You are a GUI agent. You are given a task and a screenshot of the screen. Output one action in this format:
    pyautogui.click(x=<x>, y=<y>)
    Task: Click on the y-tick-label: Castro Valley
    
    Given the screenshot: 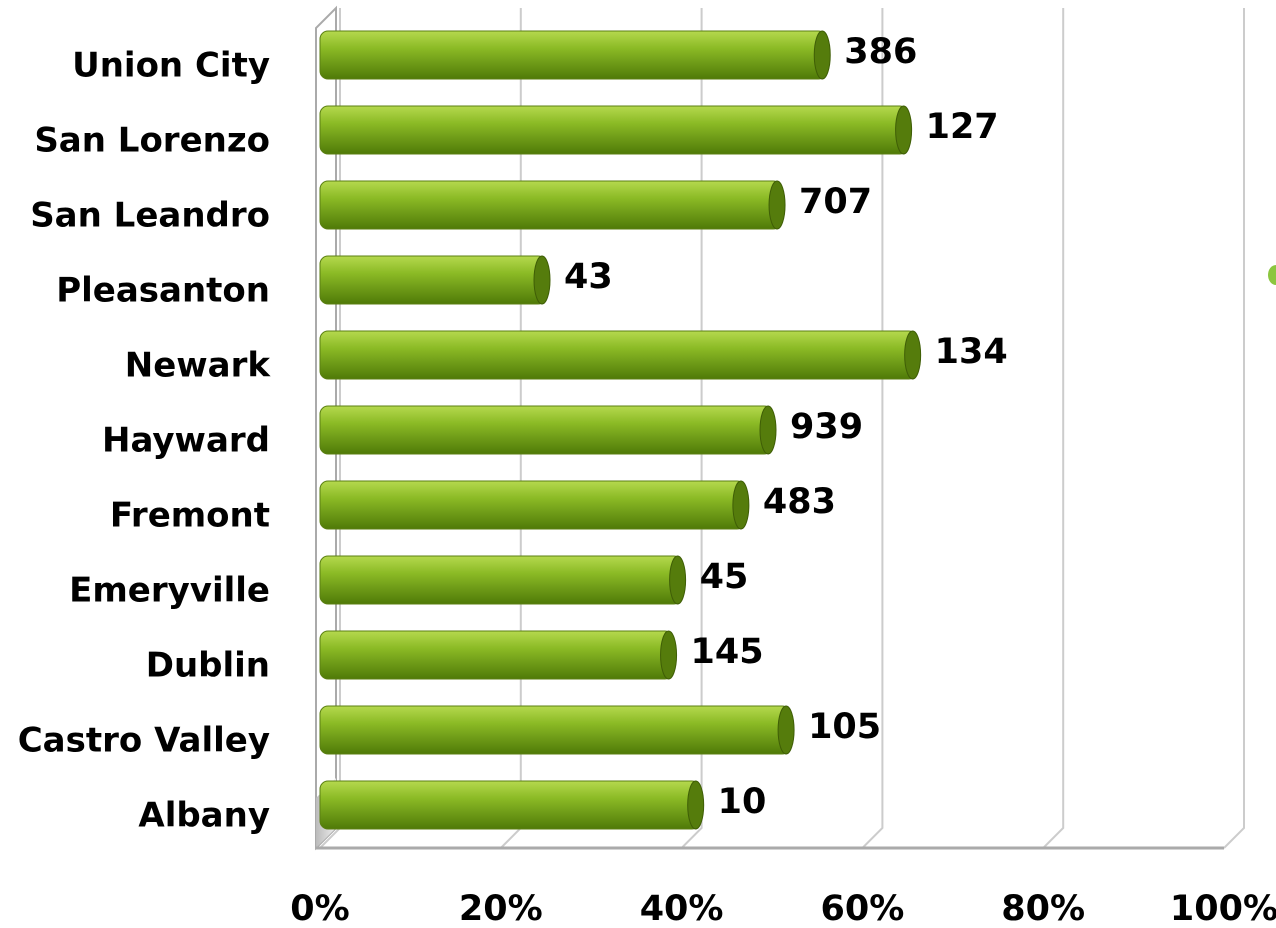 What is the action you would take?
    pyautogui.click(x=144, y=741)
    